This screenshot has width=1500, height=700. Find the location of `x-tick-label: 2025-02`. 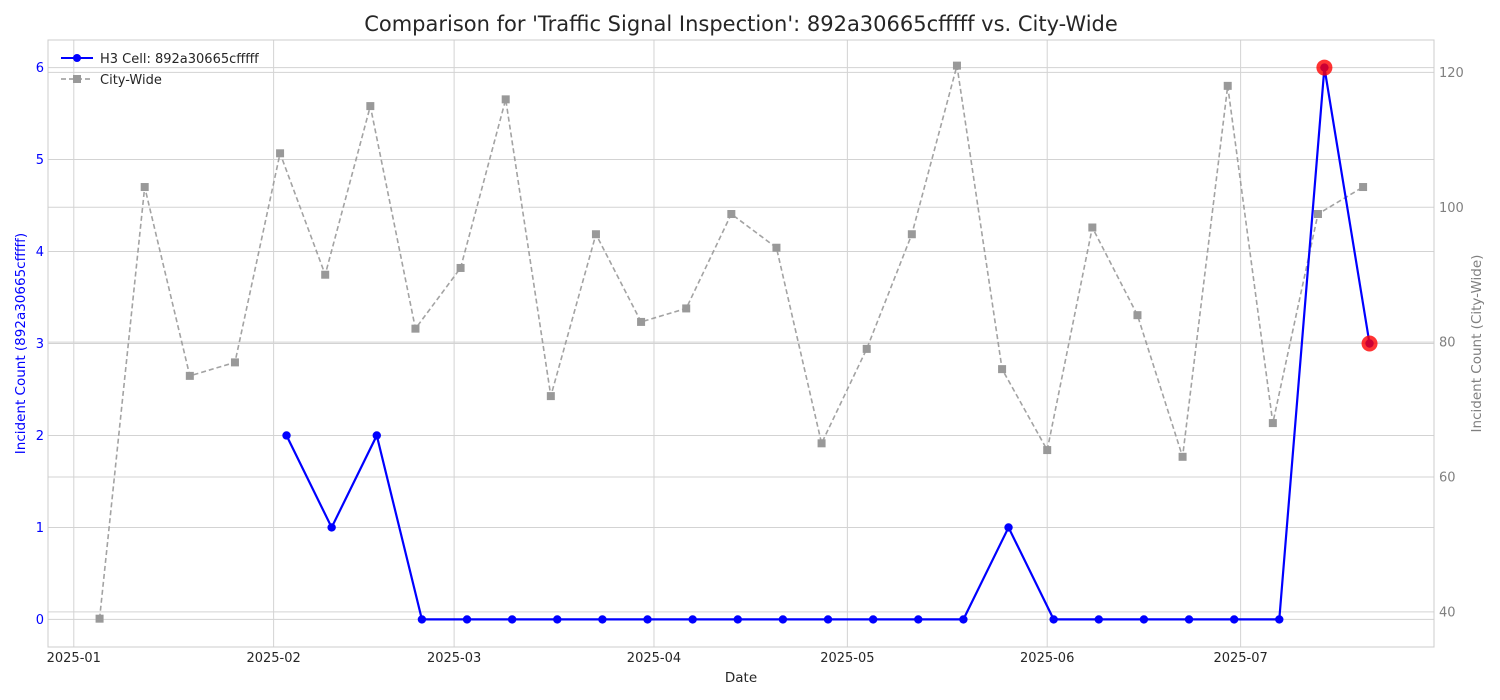

x-tick-label: 2025-02 is located at coordinates (273, 658).